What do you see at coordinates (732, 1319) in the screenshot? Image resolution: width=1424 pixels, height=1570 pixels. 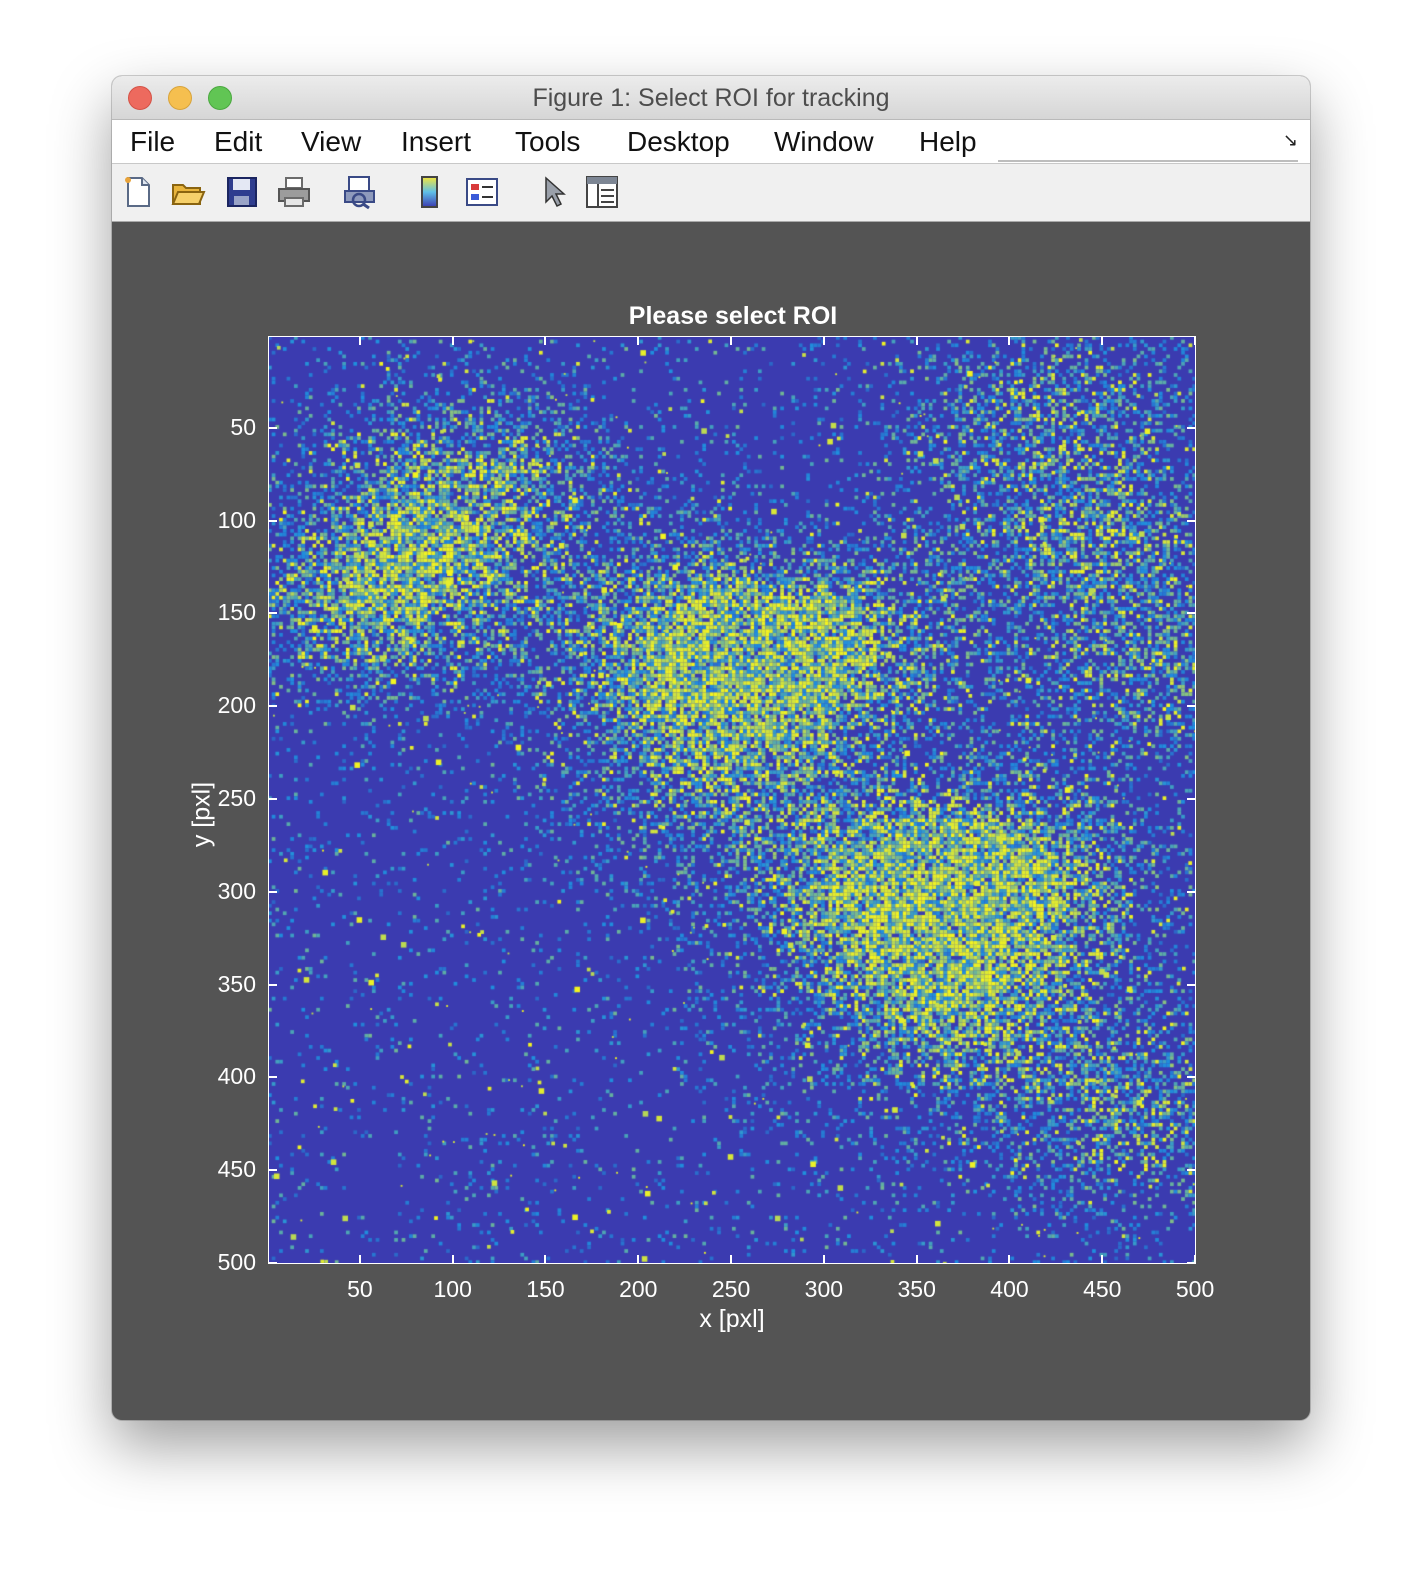 I see `x-axis-label: x [pxl]` at bounding box center [732, 1319].